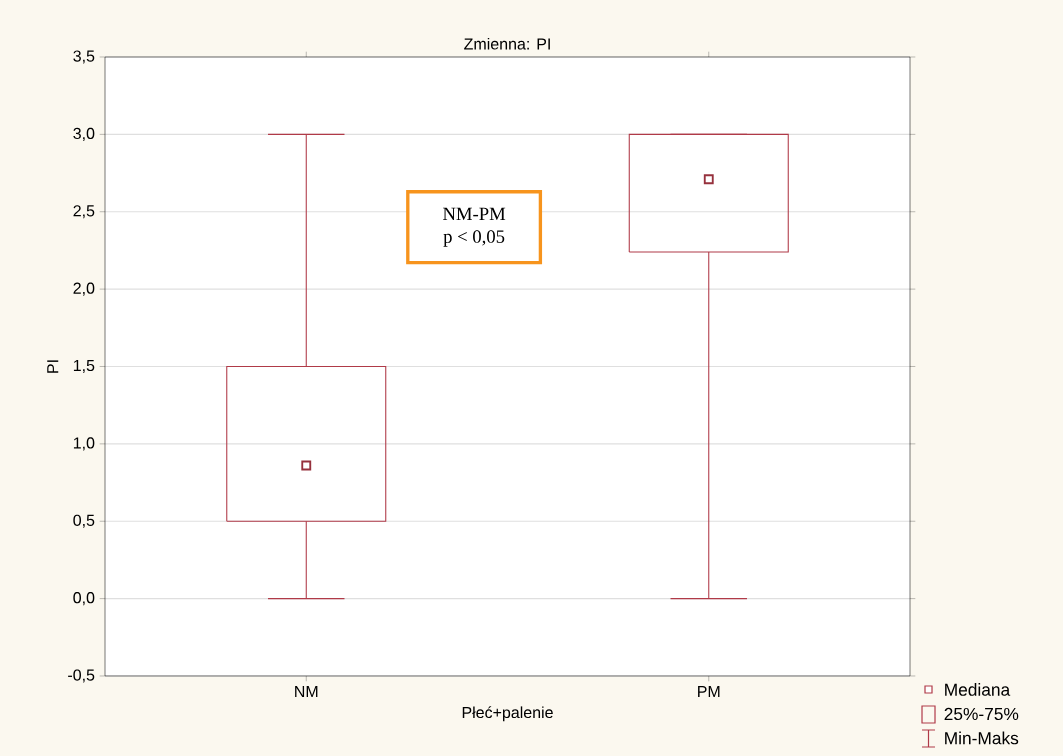 Image resolution: width=1063 pixels, height=756 pixels. I want to click on x-axis-title: Płeć+palenie, so click(507, 714).